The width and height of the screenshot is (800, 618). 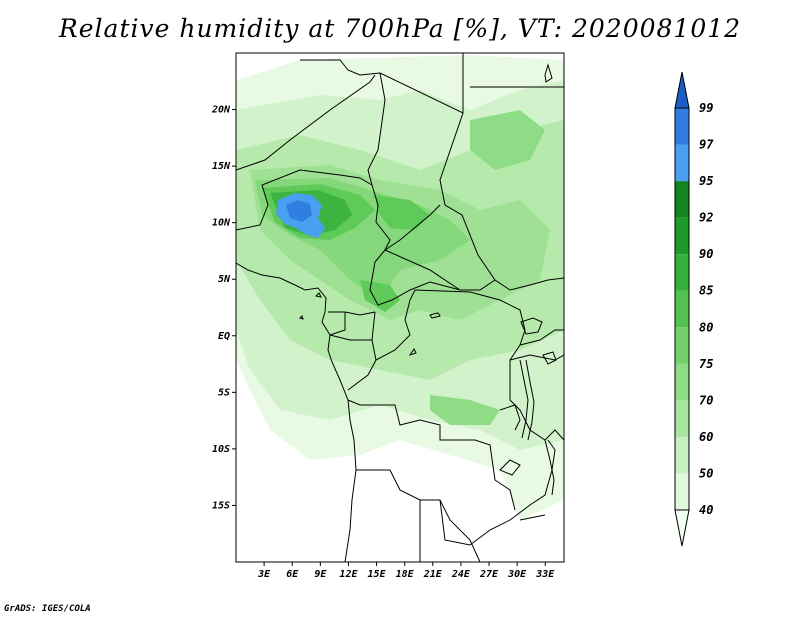 What do you see at coordinates (223, 308) in the screenshot?
I see `latitude-axis: 20N 15N 10N 5N EQ 5S 10S 15S` at bounding box center [223, 308].